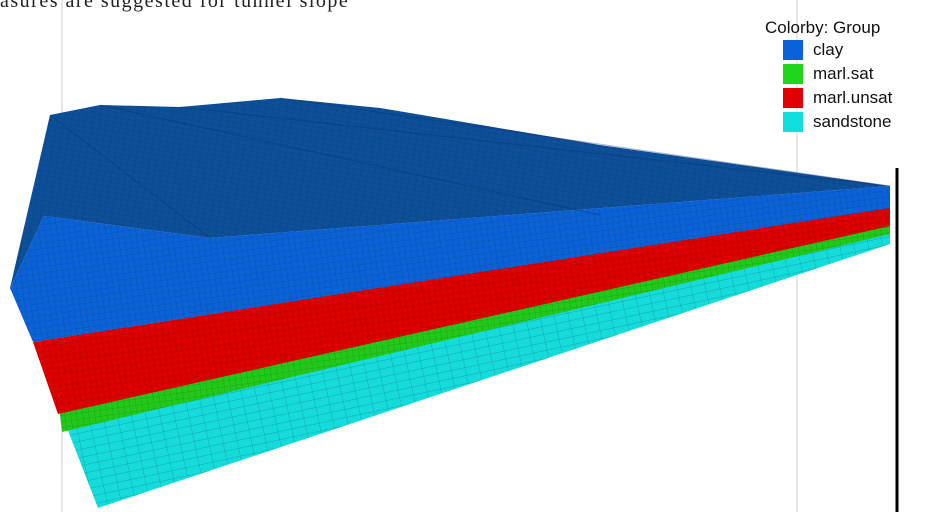 The height and width of the screenshot is (512, 949). I want to click on legend-item-marl-unsat: marl.unsat, so click(866, 98).